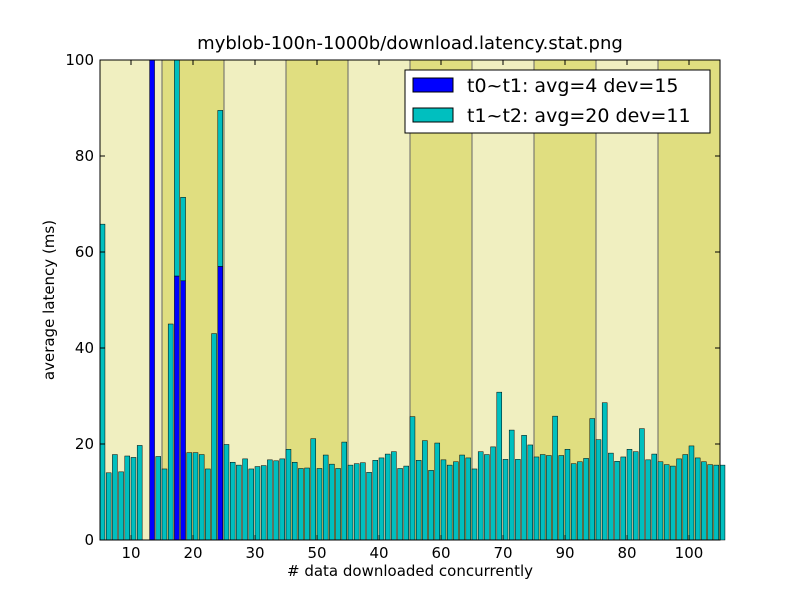  Describe the element at coordinates (192, 553) in the screenshot. I see `x-tick-label: 20` at that location.